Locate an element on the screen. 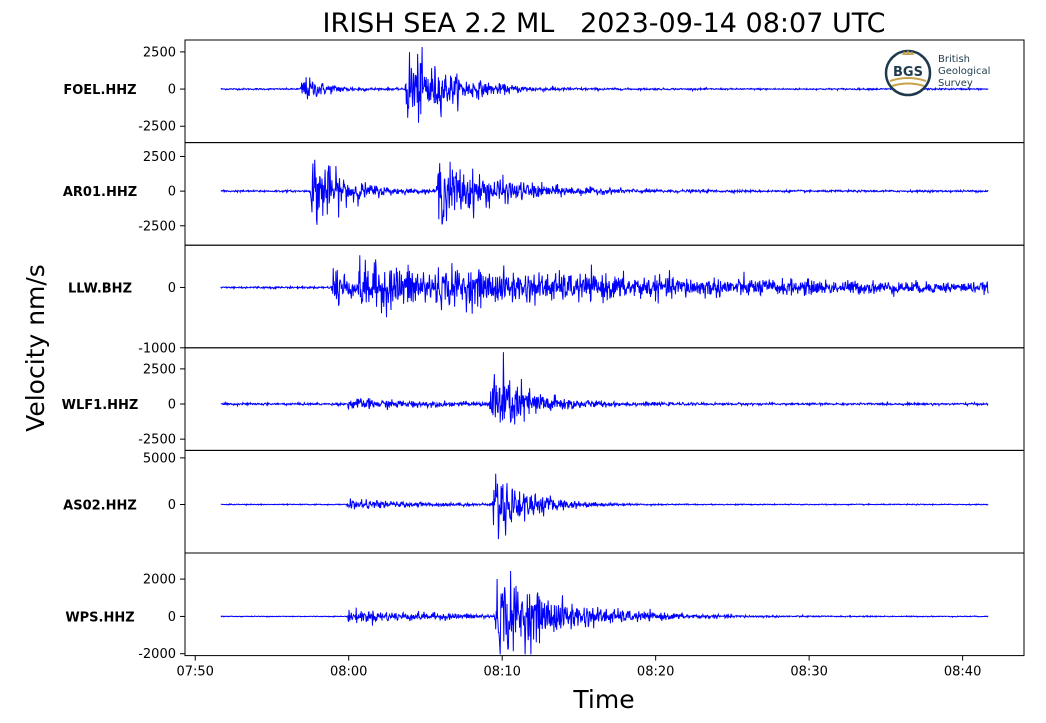 The width and height of the screenshot is (1046, 723). panel-wlf1-hhz: 2500 0 -2500 WLF1.HHZ is located at coordinates (543, 399).